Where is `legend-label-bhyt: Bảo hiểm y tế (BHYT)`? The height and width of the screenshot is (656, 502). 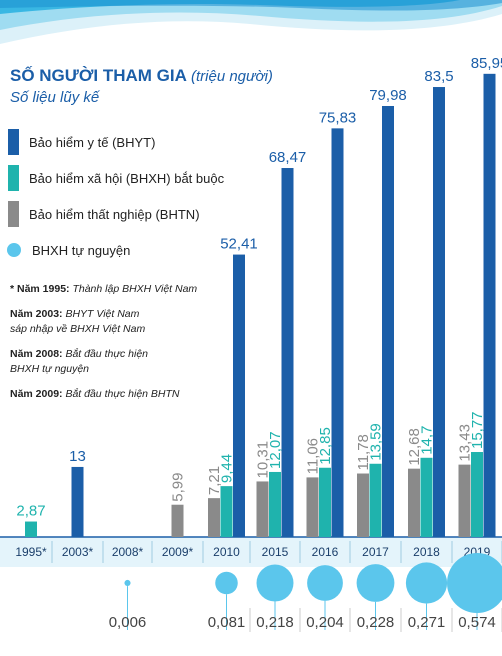 legend-label-bhyt: Bảo hiểm y tế (BHYT) is located at coordinates (92, 142).